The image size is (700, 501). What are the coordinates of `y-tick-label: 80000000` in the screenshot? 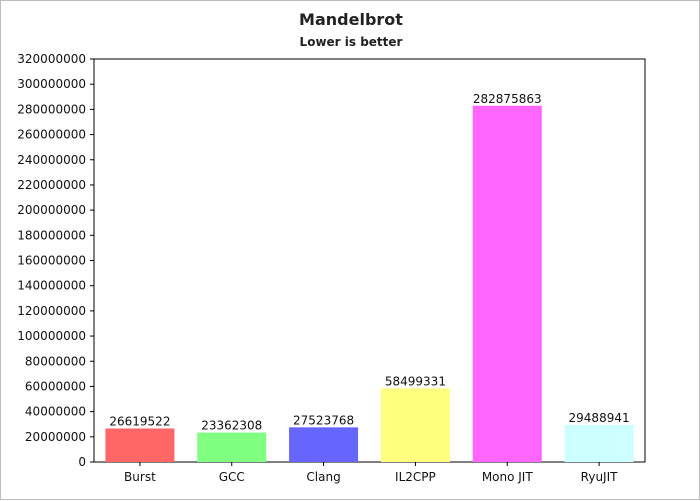 It's located at (55, 361).